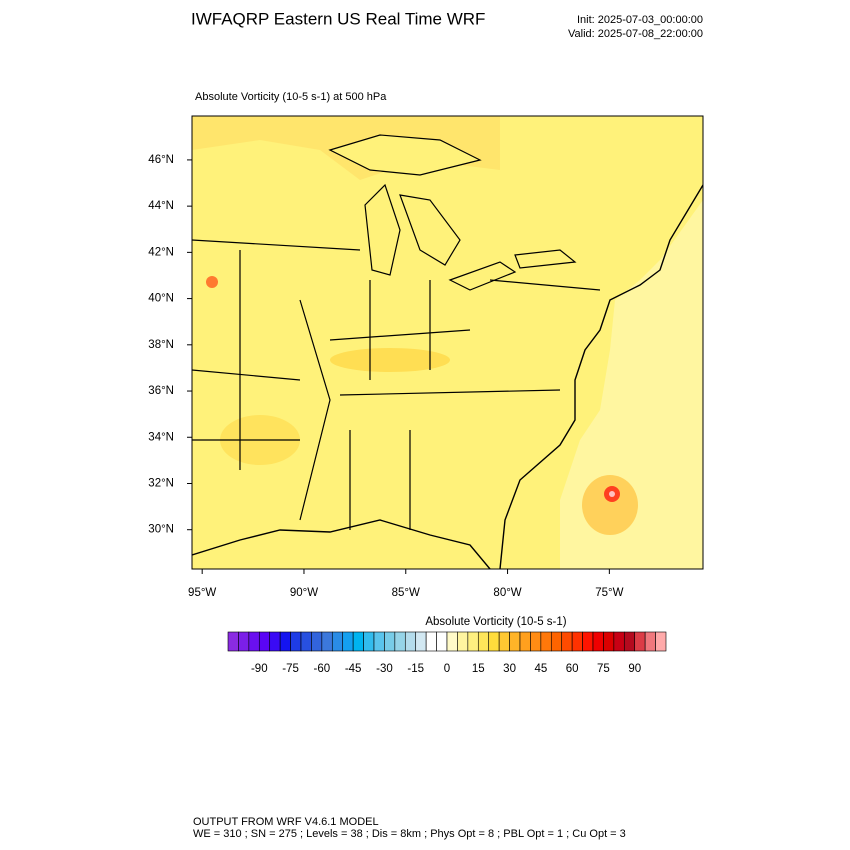 This screenshot has height=850, width=850. I want to click on colorbar-tick-label: 60, so click(572, 669).